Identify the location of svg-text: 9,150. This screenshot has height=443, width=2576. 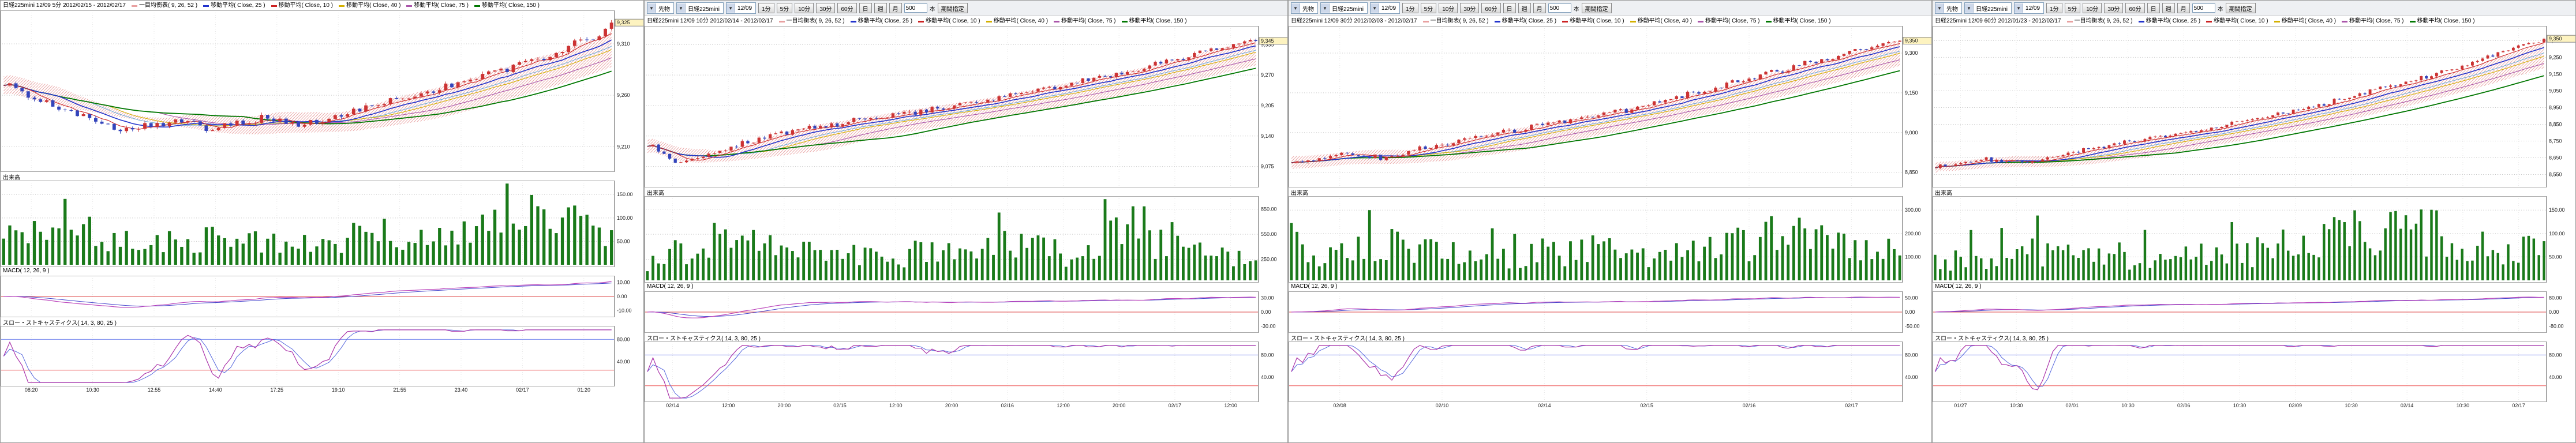
(2555, 74).